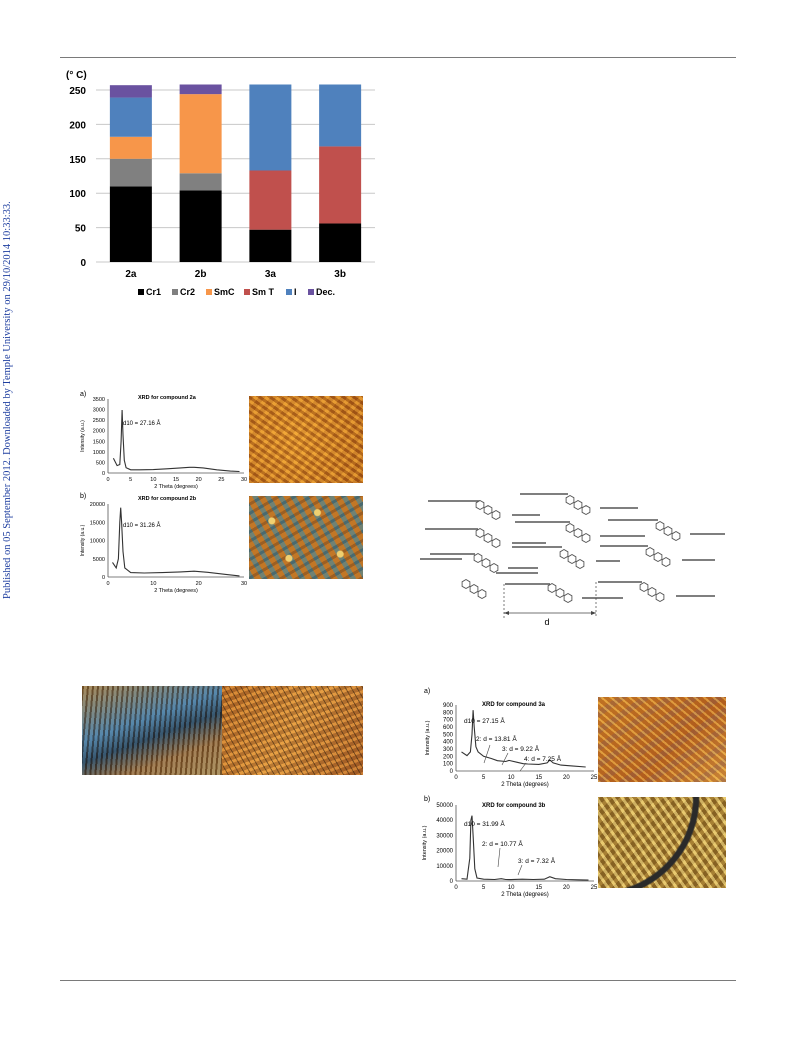  What do you see at coordinates (484, 720) in the screenshot?
I see `peak-annotation: d10 = 27.15 Å` at bounding box center [484, 720].